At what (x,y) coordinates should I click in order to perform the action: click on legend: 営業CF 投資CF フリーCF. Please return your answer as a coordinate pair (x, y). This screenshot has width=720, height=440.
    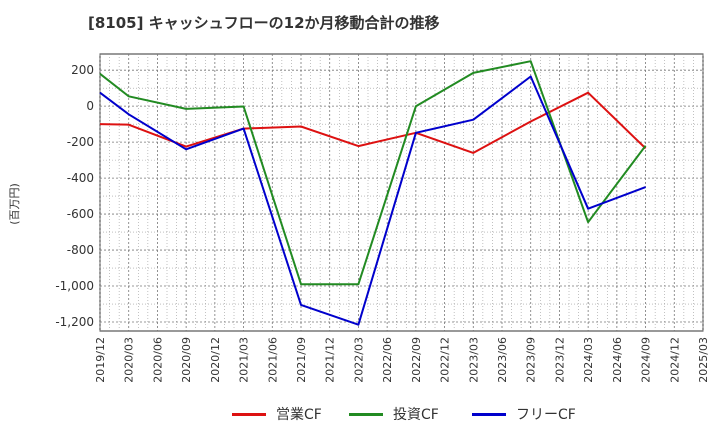
    Looking at the image, I should click on (360, 416).